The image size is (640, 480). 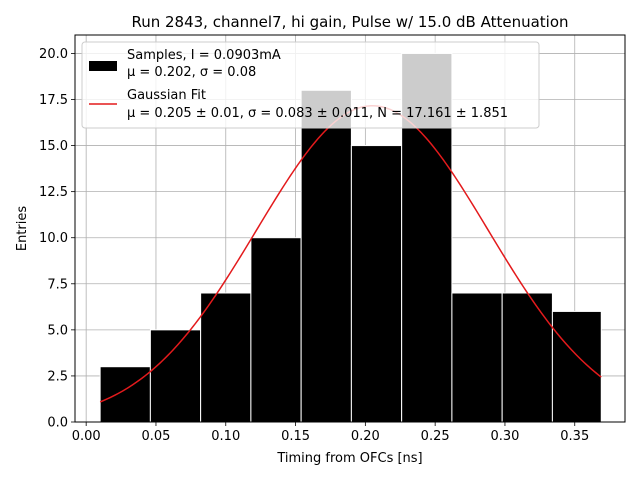 I want to click on legend-fit-line1: Gaussian Fit, so click(x=166, y=95).